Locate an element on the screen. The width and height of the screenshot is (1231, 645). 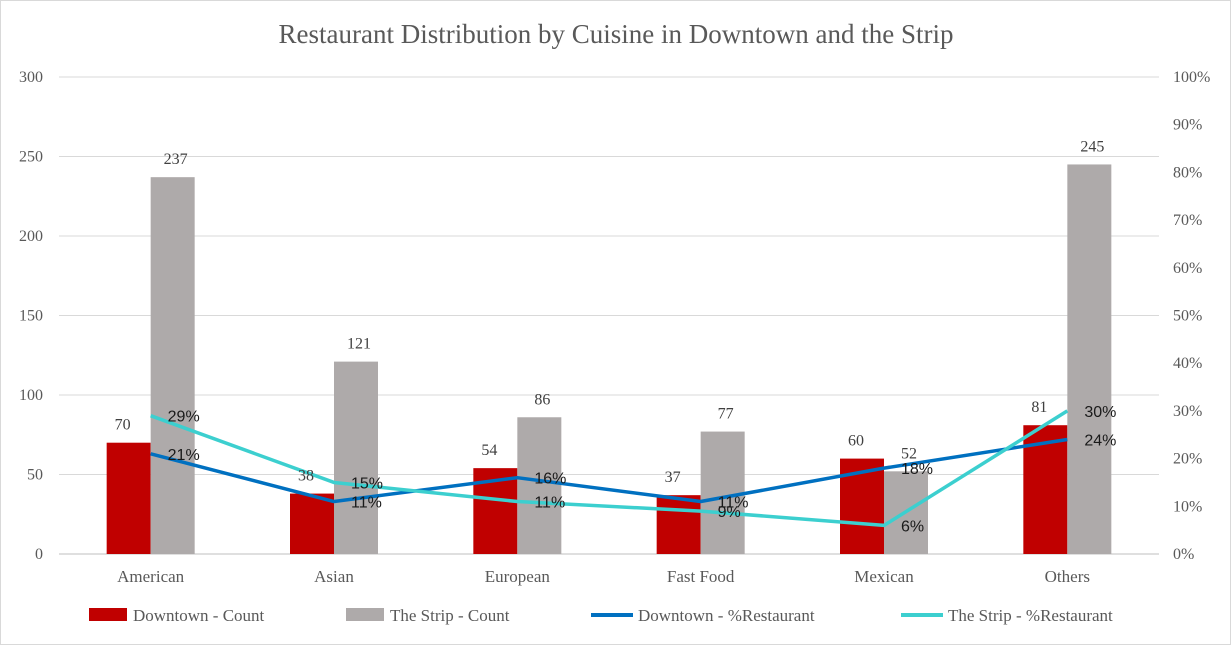
y-right-tick-label: 50% is located at coordinates (1187, 316).